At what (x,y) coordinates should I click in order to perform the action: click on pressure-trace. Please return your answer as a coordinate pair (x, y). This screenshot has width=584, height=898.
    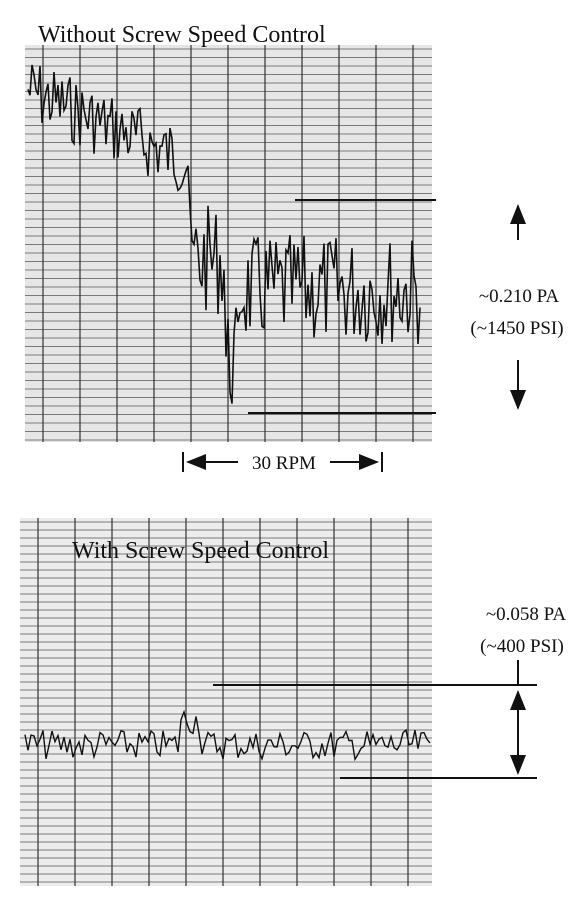
    Looking at the image, I should click on (227, 735).